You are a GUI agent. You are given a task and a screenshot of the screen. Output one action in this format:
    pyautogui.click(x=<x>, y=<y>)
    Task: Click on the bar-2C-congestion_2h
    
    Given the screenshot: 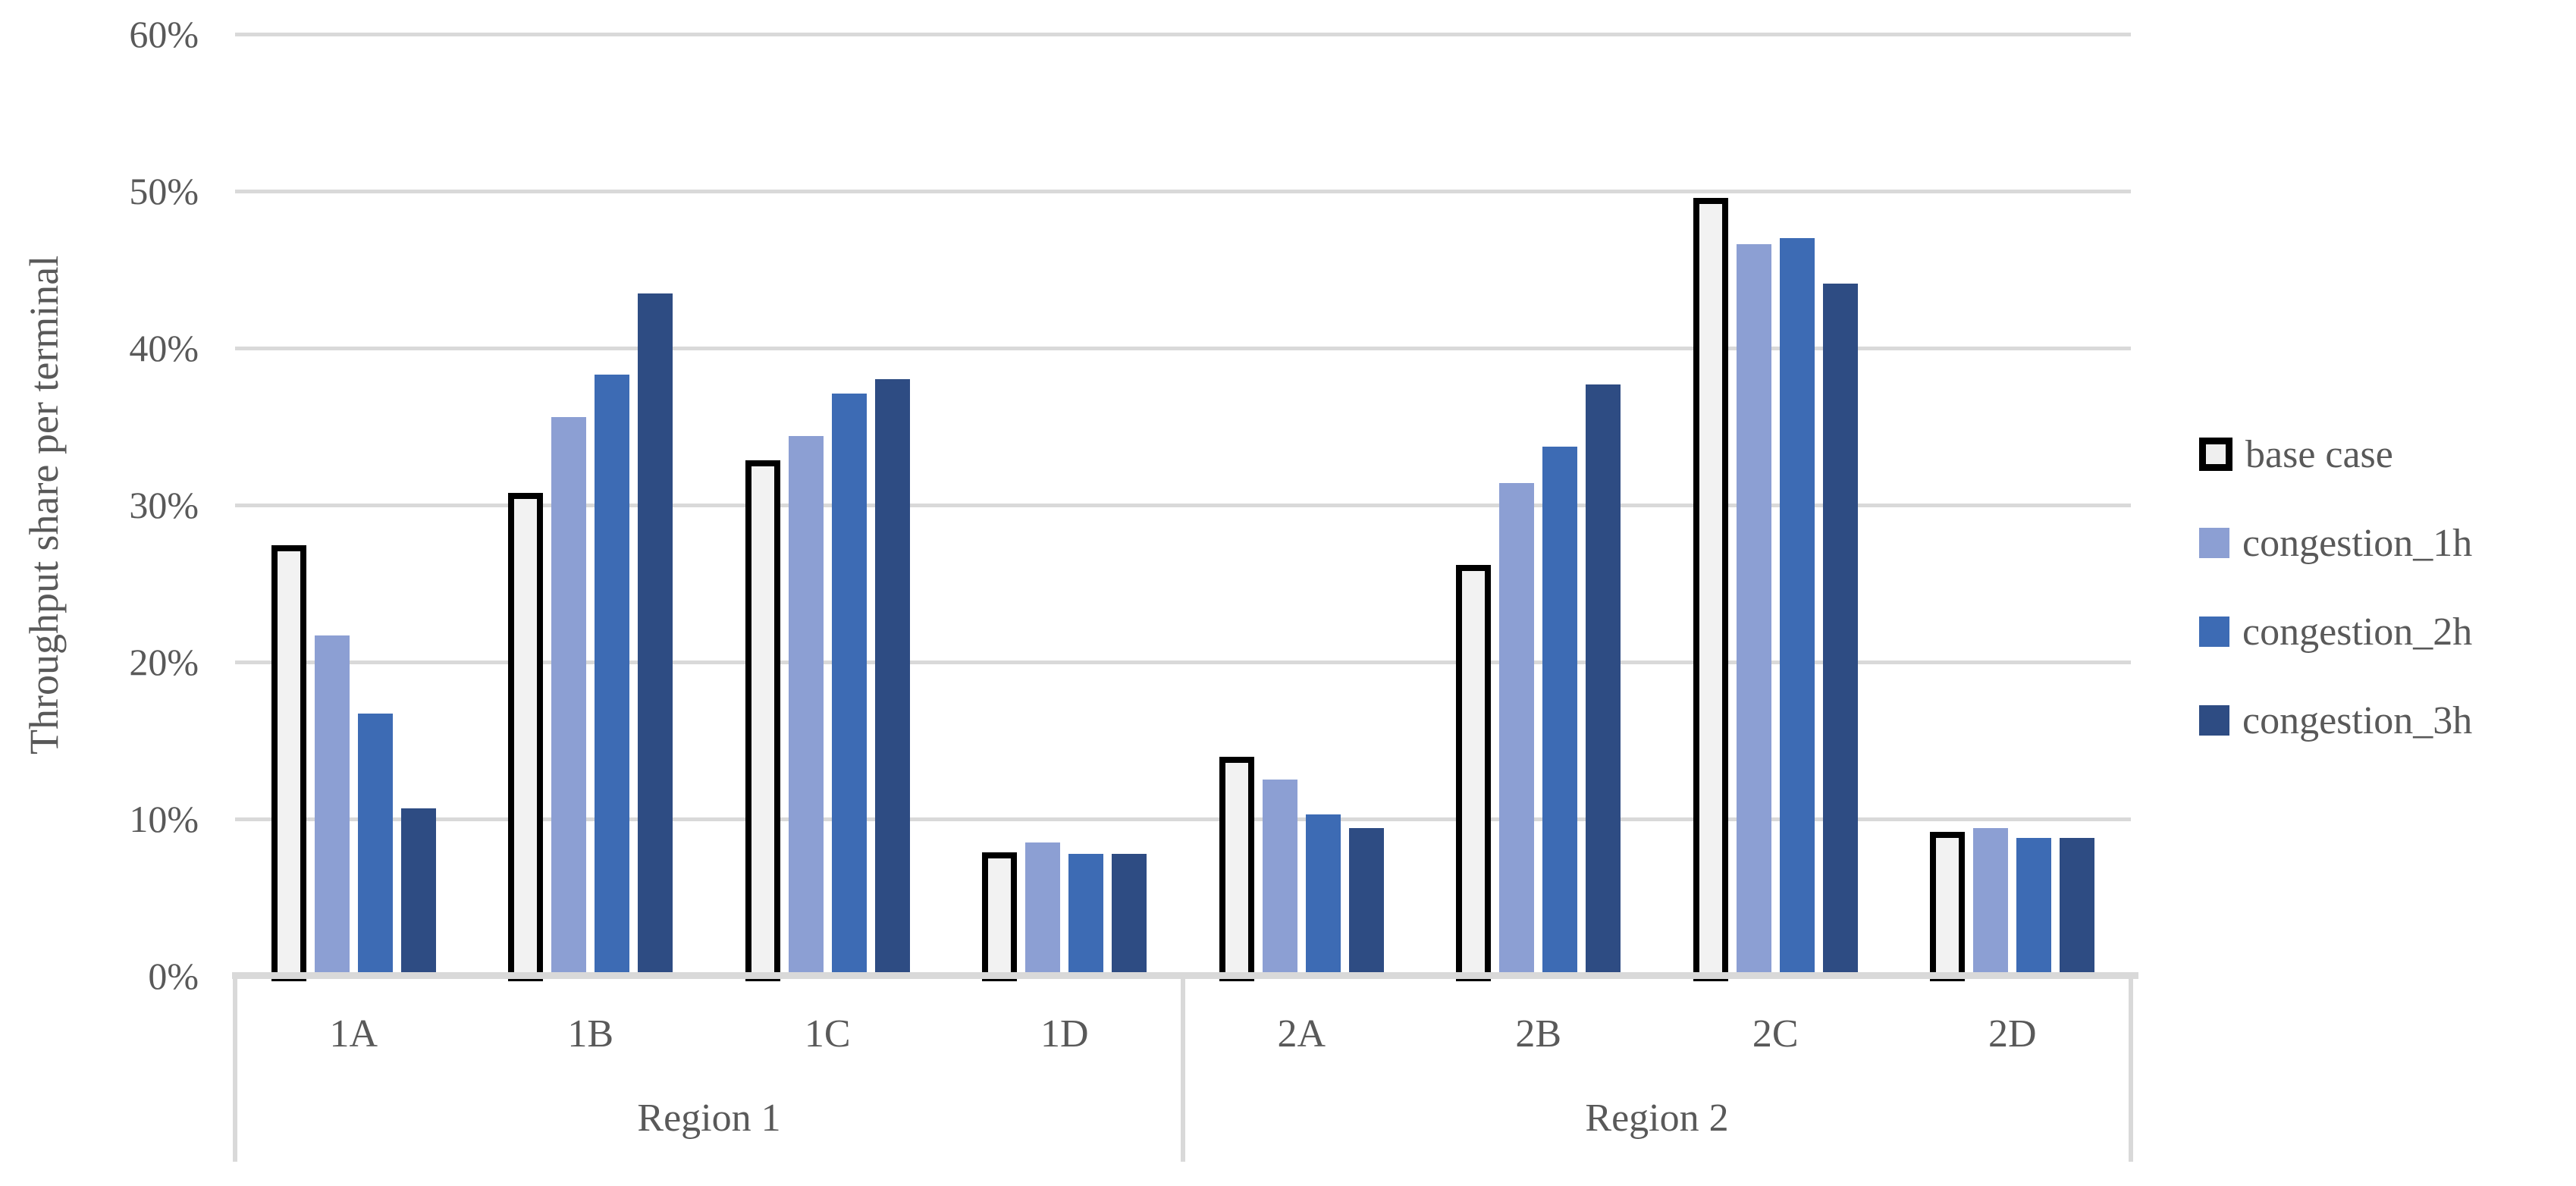 What is the action you would take?
    pyautogui.click(x=1797, y=607)
    